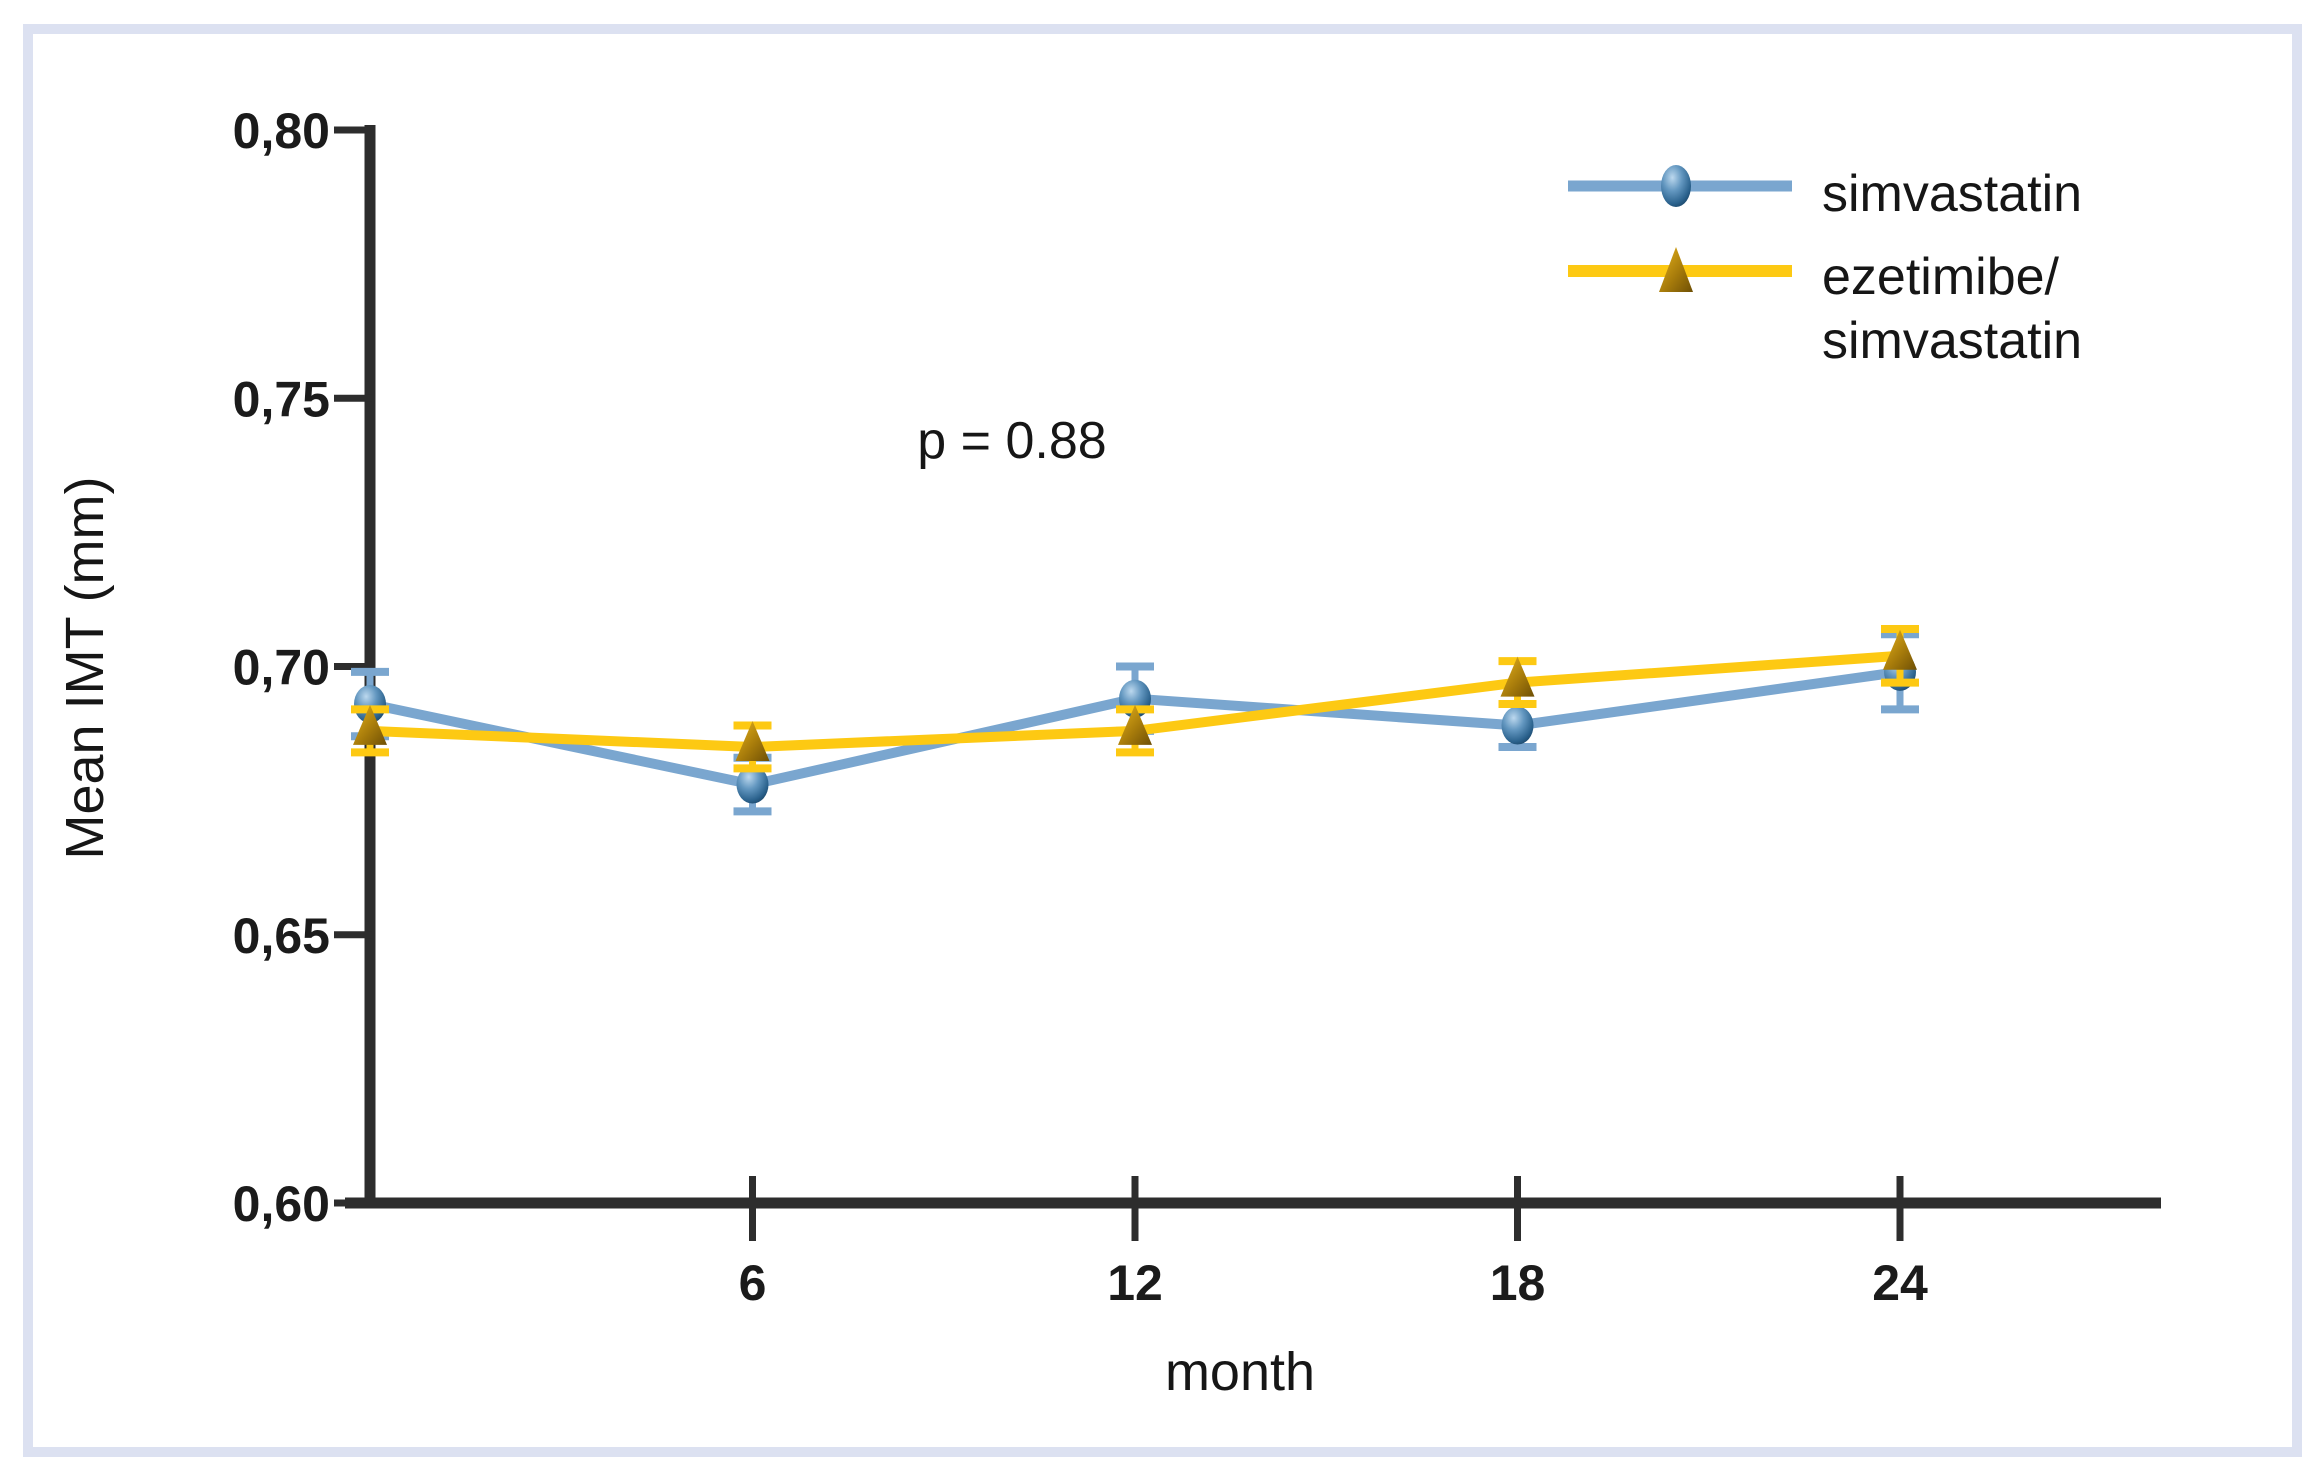 The image size is (2316, 1477). What do you see at coordinates (281, 1204) in the screenshot?
I see `y-tick-label: 0,60` at bounding box center [281, 1204].